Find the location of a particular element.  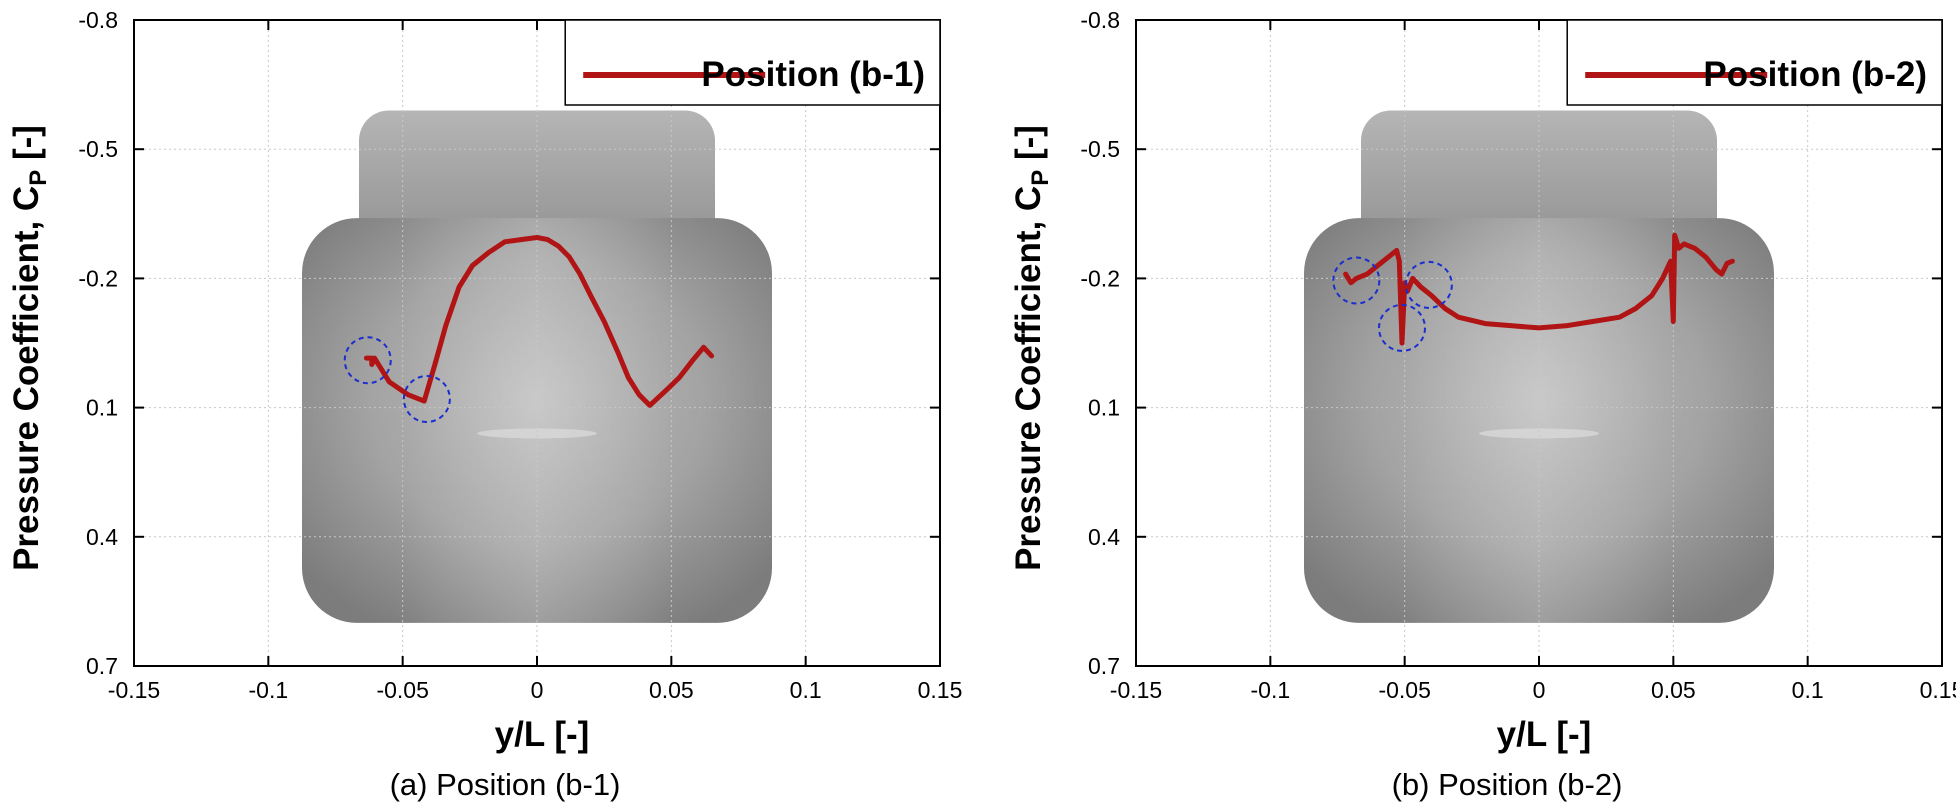

panel-caption: (a) Position (b-1) is located at coordinates (505, 784).